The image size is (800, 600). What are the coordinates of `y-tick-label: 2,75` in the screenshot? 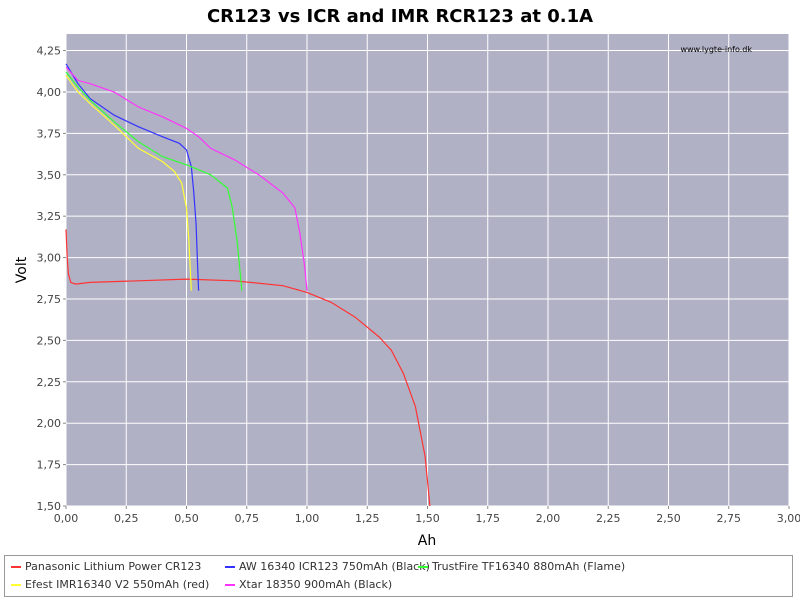 It's located at (49, 299).